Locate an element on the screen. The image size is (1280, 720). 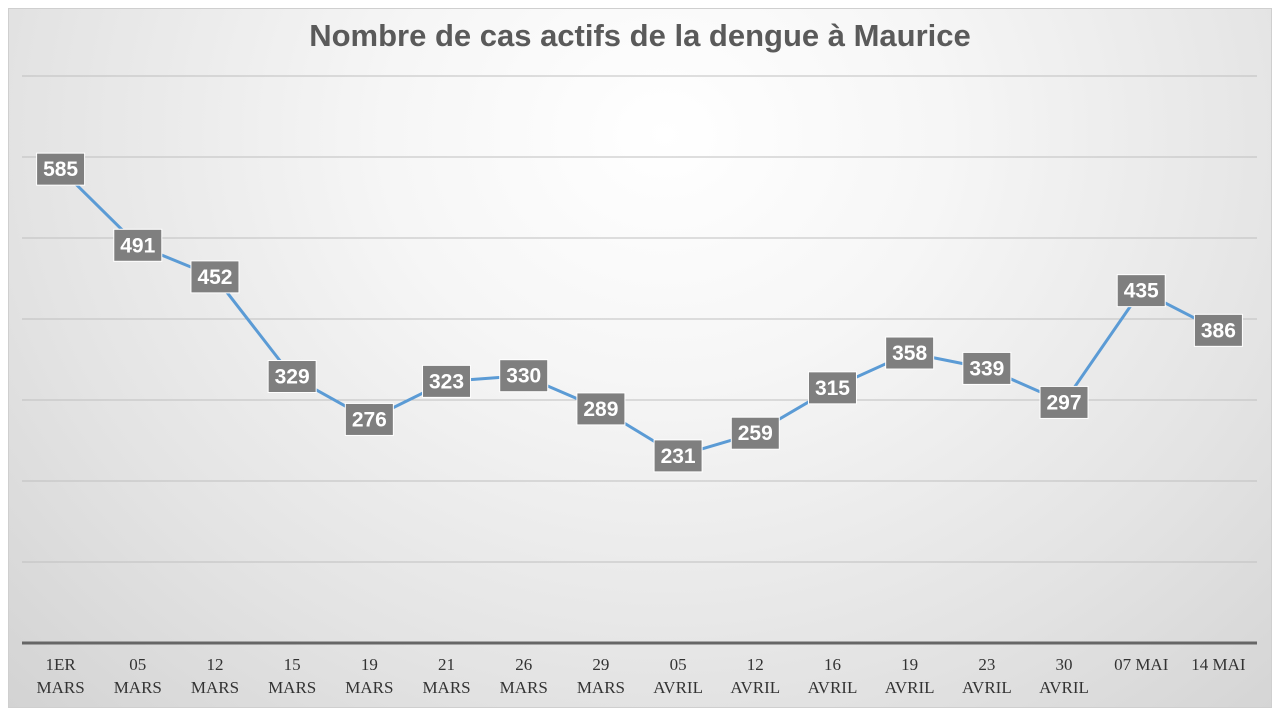
data-label: 358 is located at coordinates (909, 353).